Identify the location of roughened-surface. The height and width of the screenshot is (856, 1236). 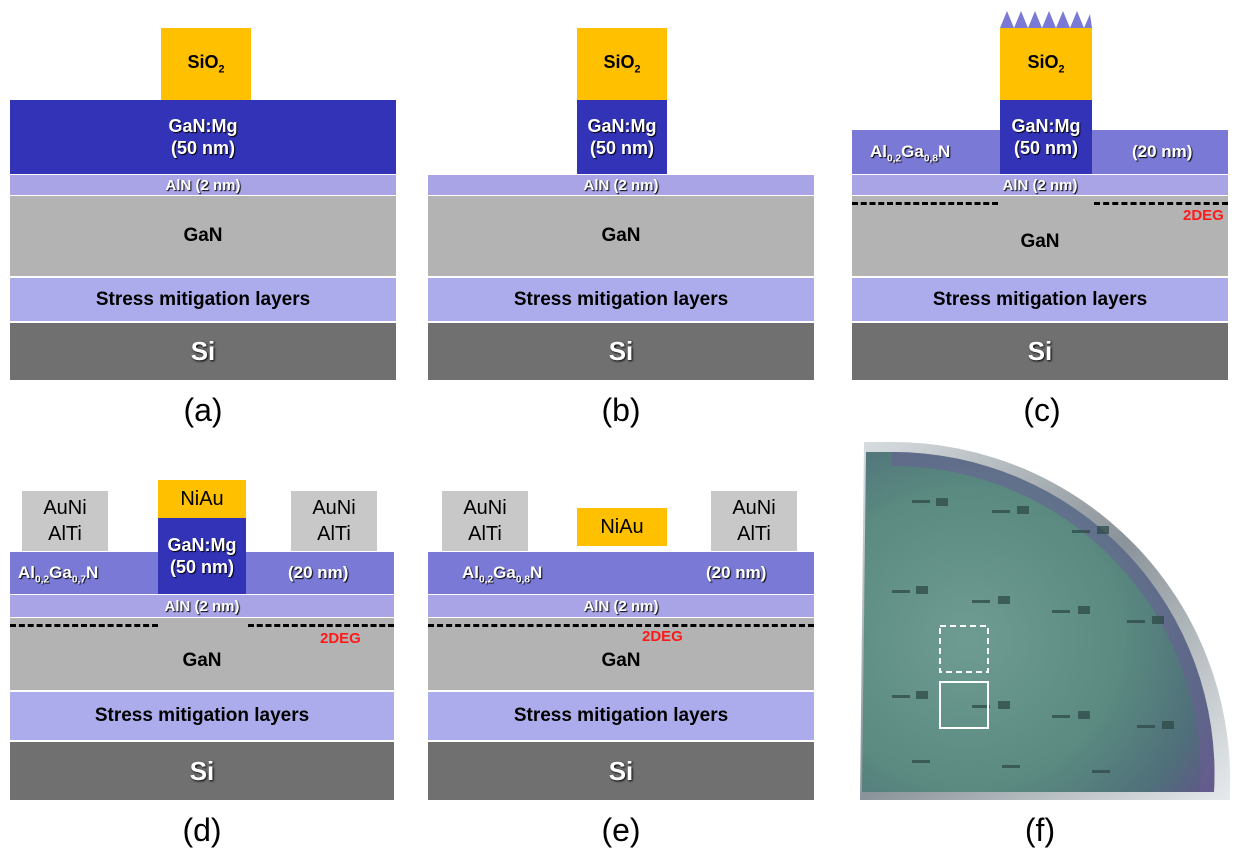
(1046, 19).